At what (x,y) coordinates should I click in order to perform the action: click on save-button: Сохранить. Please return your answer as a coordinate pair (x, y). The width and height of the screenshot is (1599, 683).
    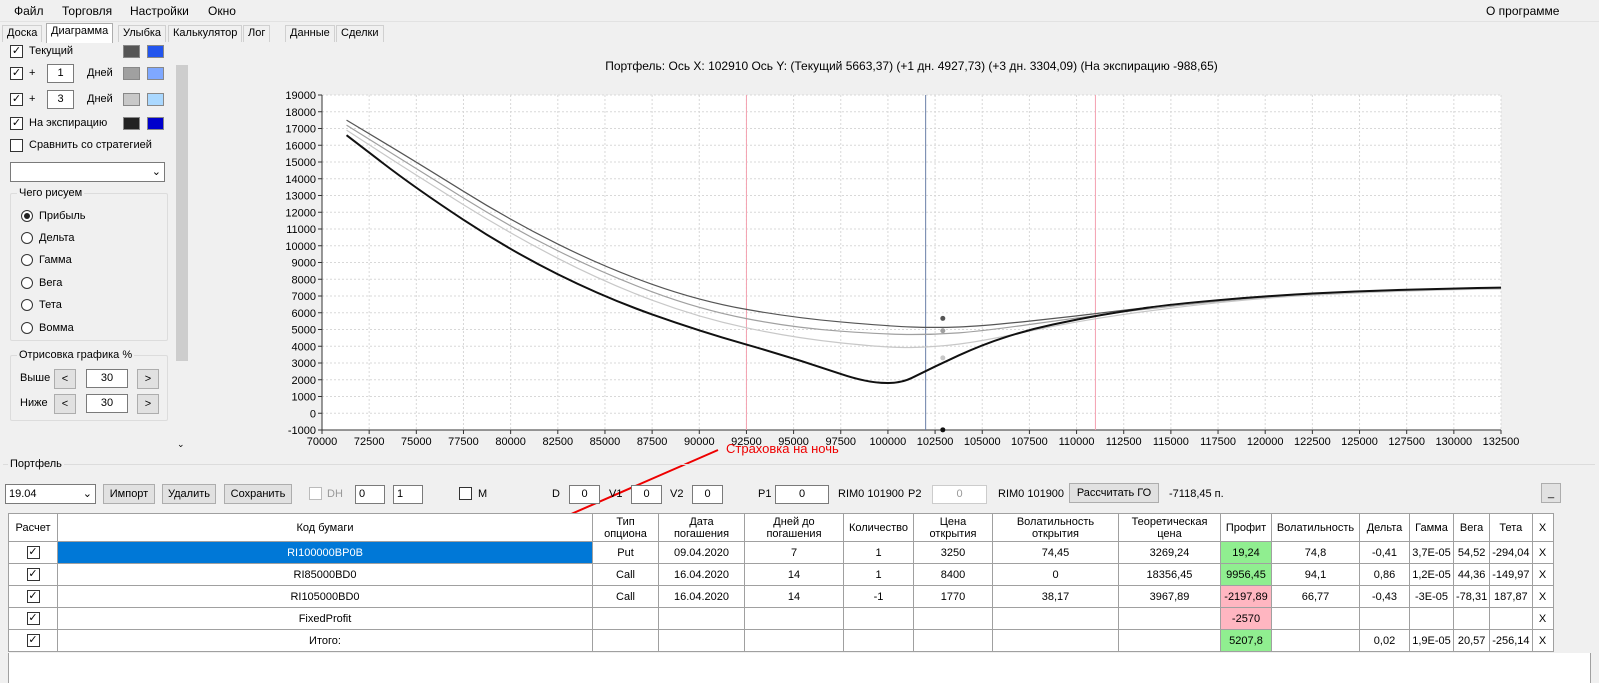
    Looking at the image, I should click on (258, 494).